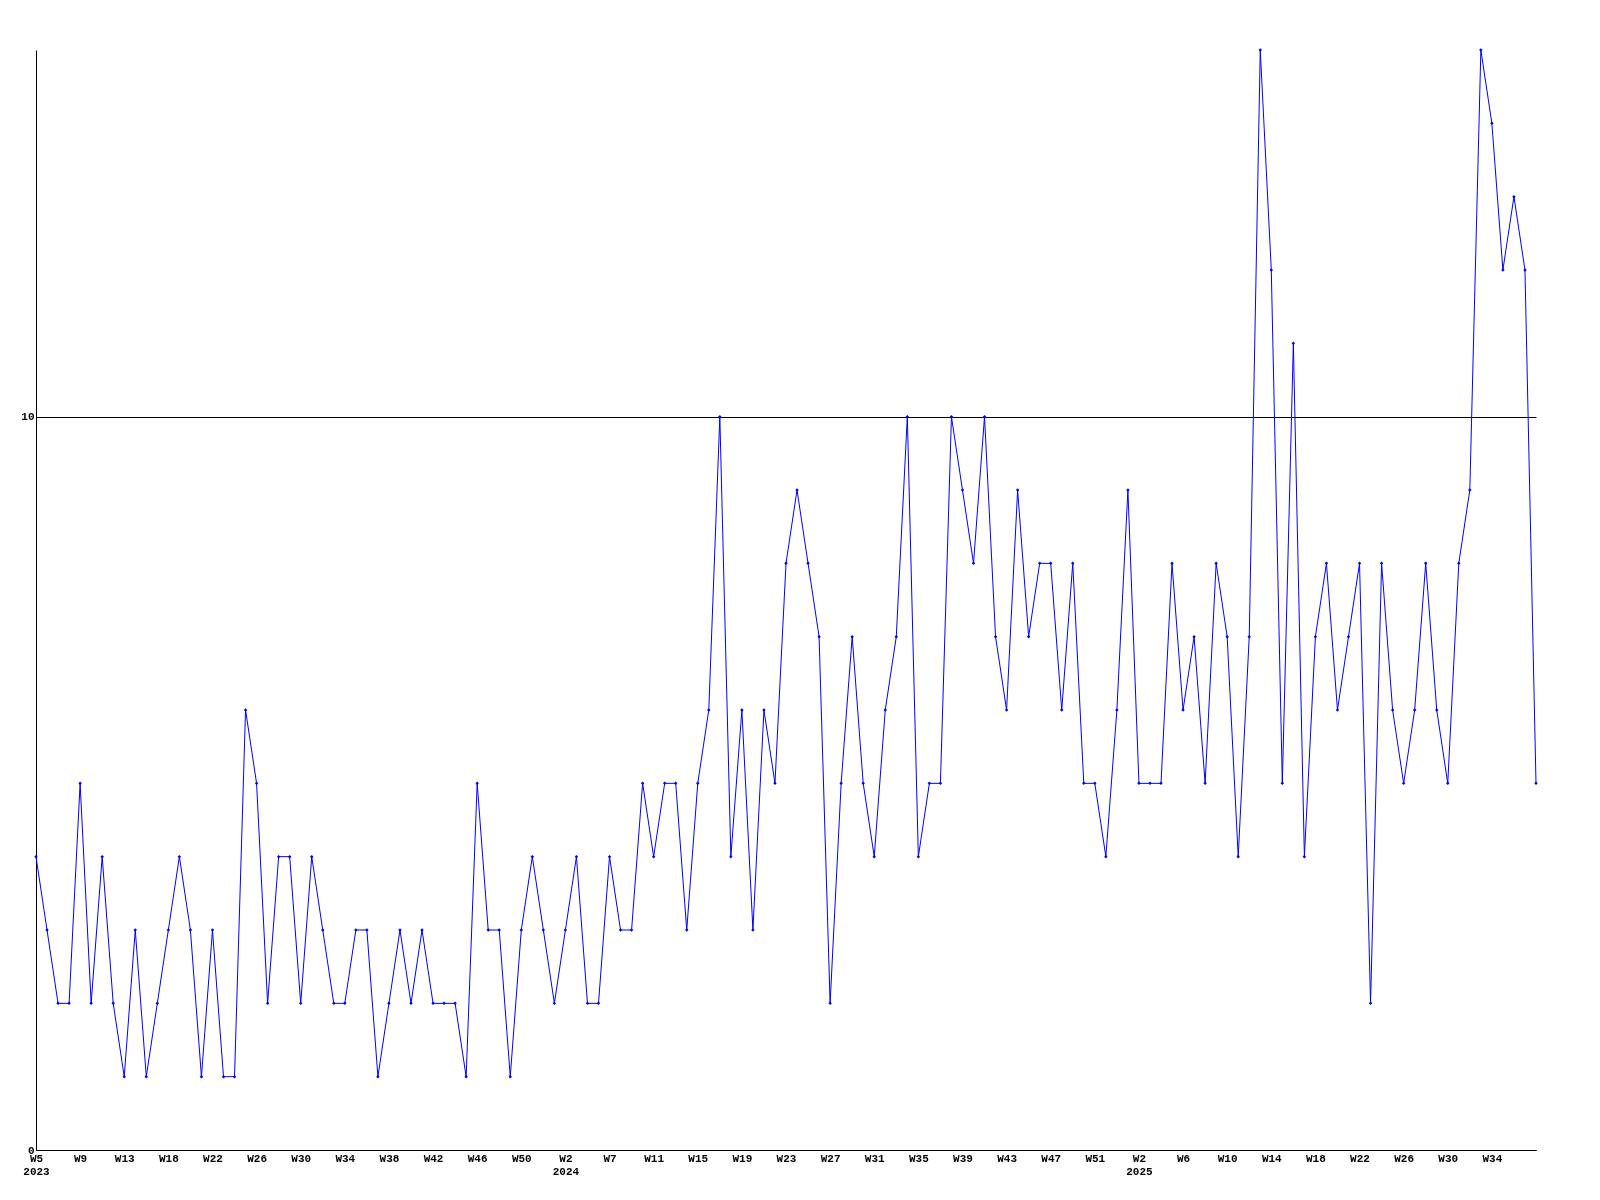 Image resolution: width=1600 pixels, height=1200 pixels. What do you see at coordinates (566, 1165) in the screenshot?
I see `x-tick-label: W2 2024` at bounding box center [566, 1165].